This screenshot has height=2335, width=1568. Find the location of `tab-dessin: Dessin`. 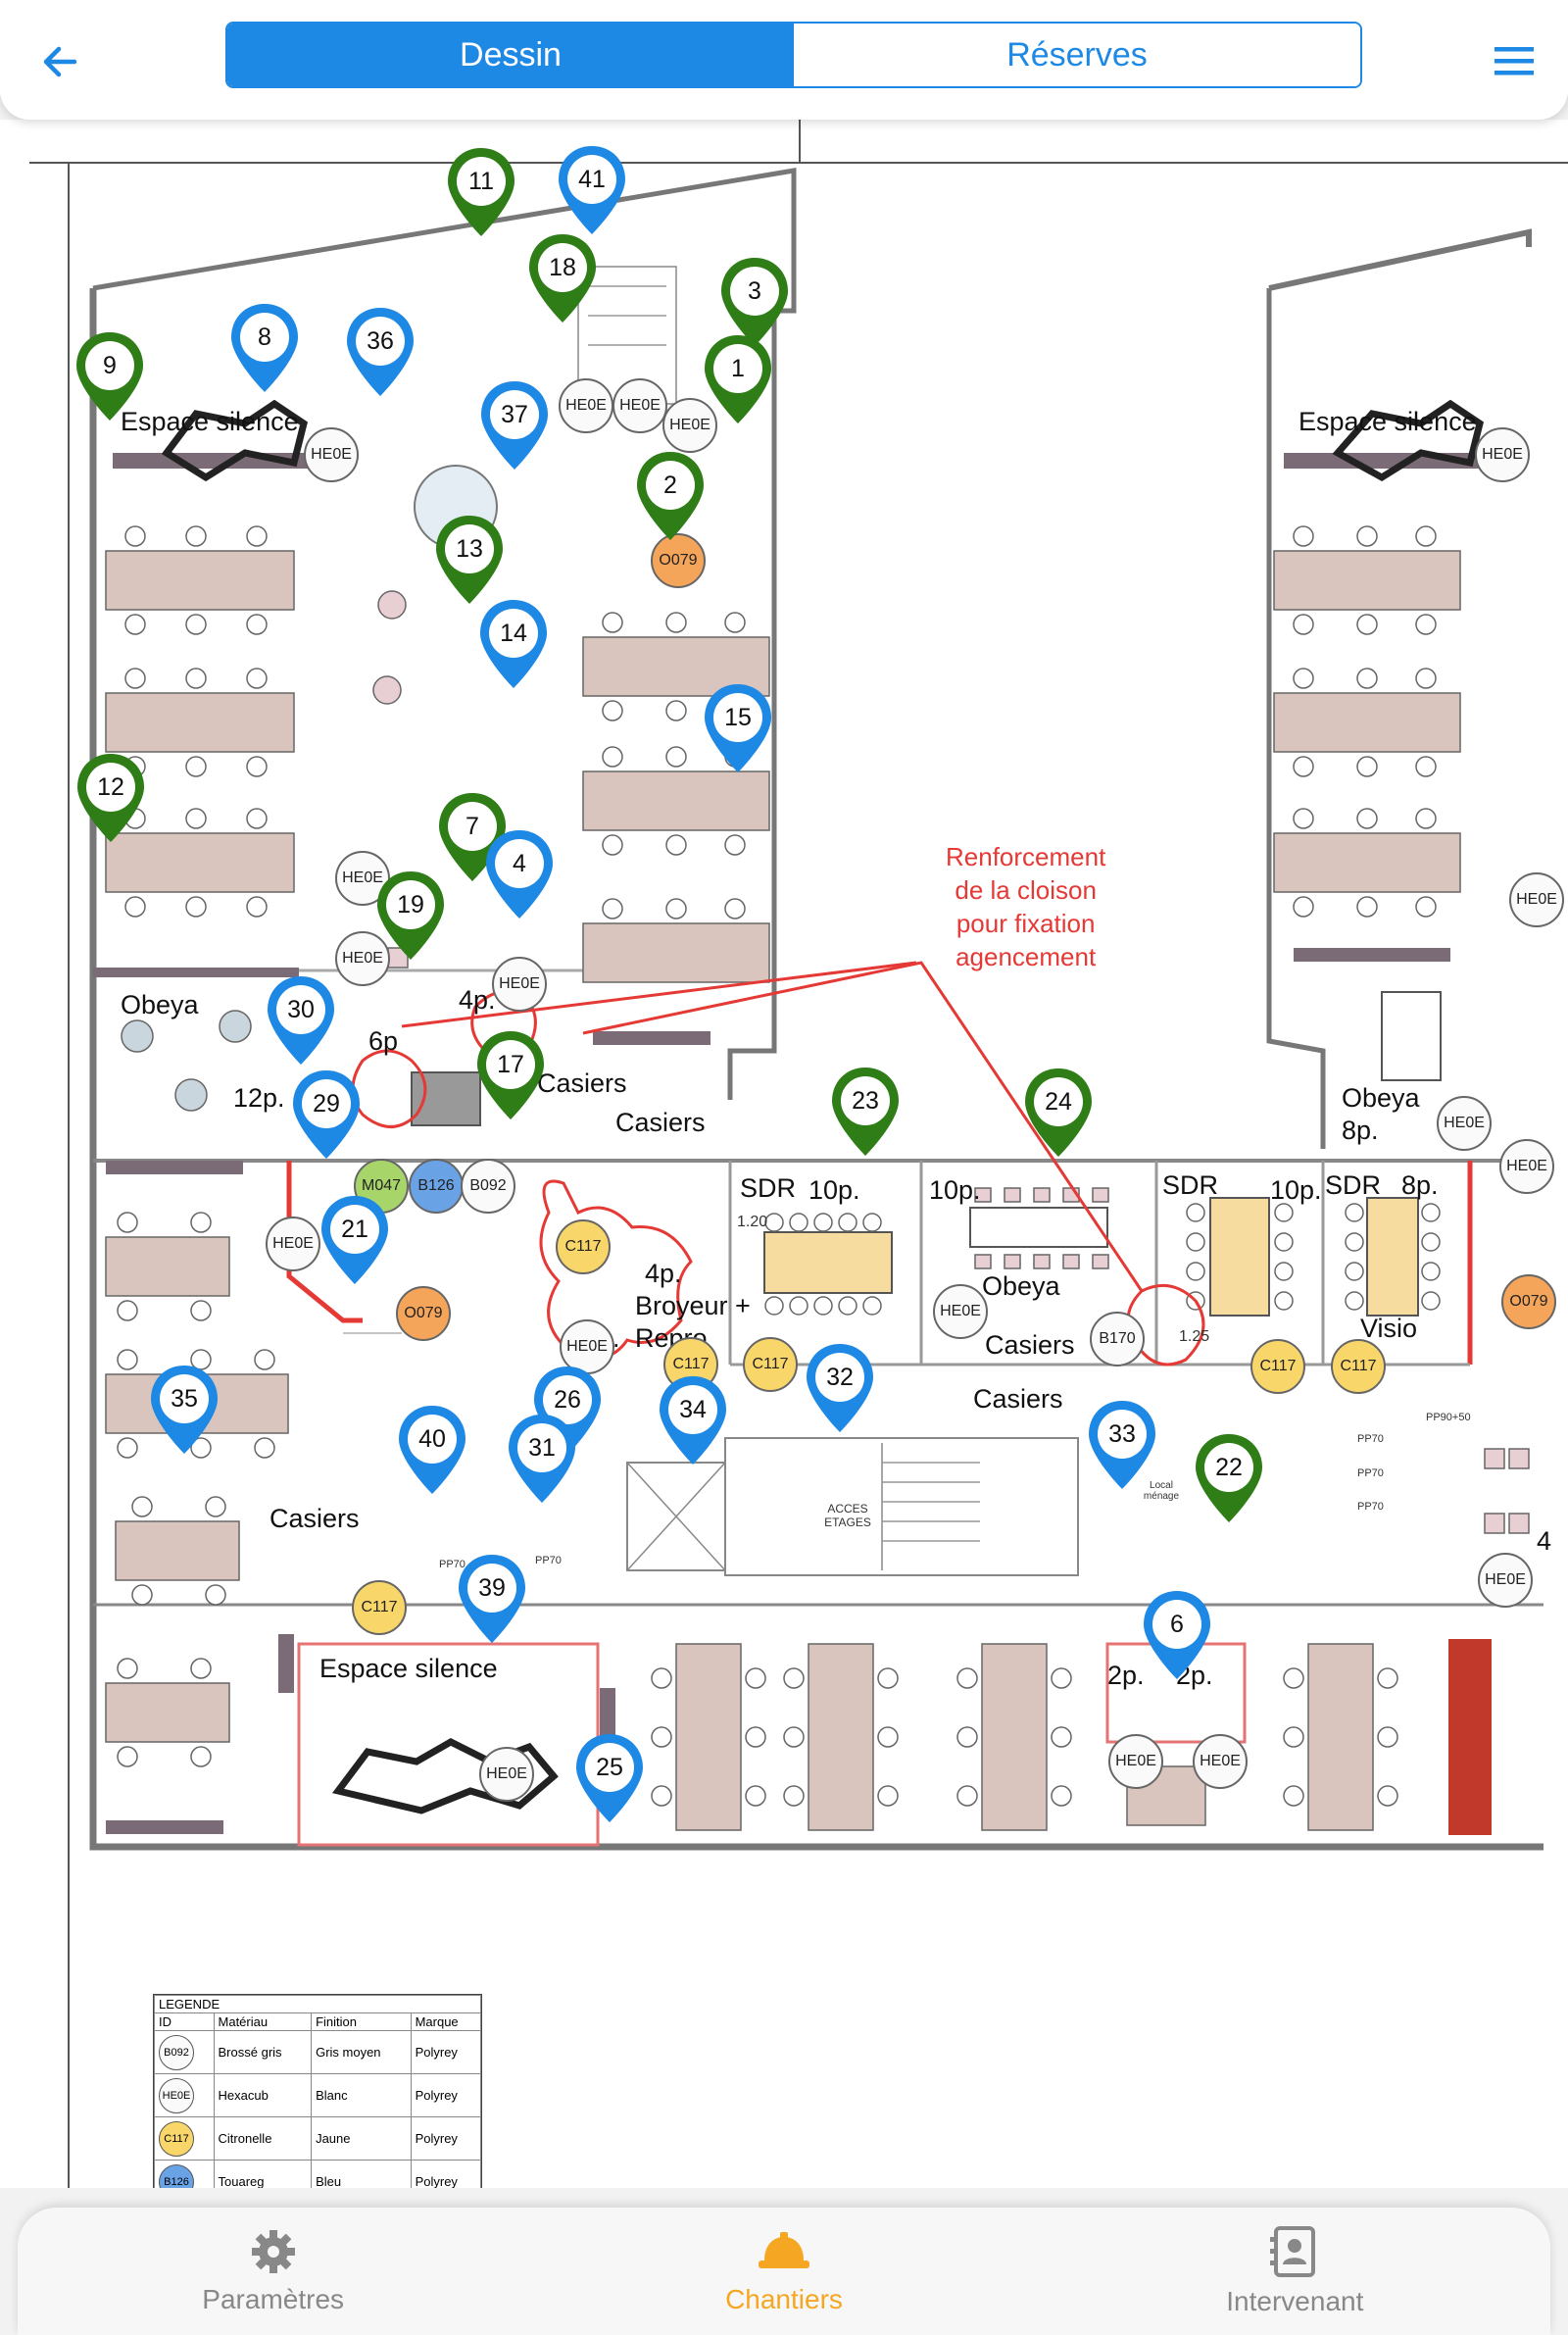

tab-dessin: Dessin is located at coordinates (510, 55).